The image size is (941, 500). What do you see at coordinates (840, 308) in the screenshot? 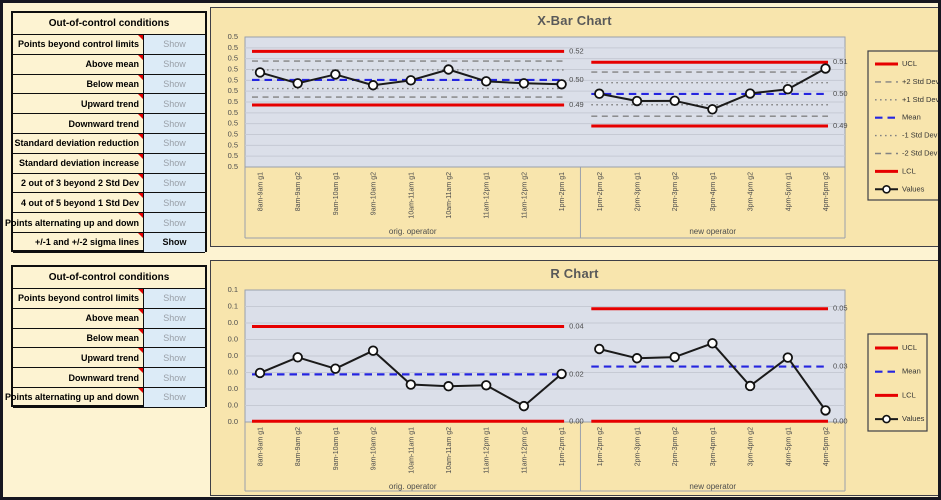
I see `control-line-label: 0.05` at bounding box center [840, 308].